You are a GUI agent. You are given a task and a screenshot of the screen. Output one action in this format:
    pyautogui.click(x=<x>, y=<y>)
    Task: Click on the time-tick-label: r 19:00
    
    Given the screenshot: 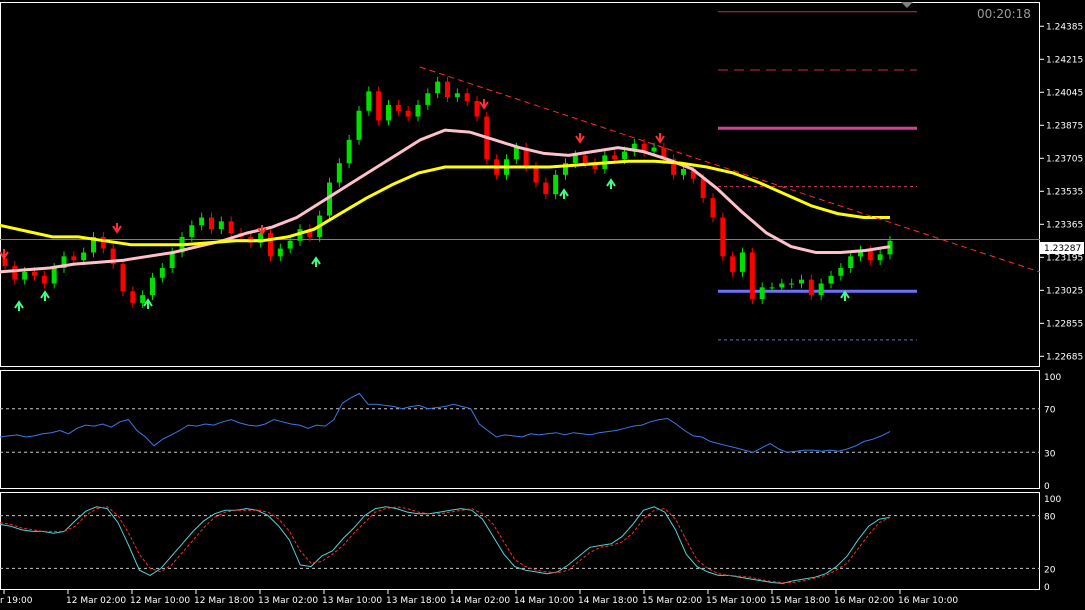 What is the action you would take?
    pyautogui.click(x=16, y=601)
    